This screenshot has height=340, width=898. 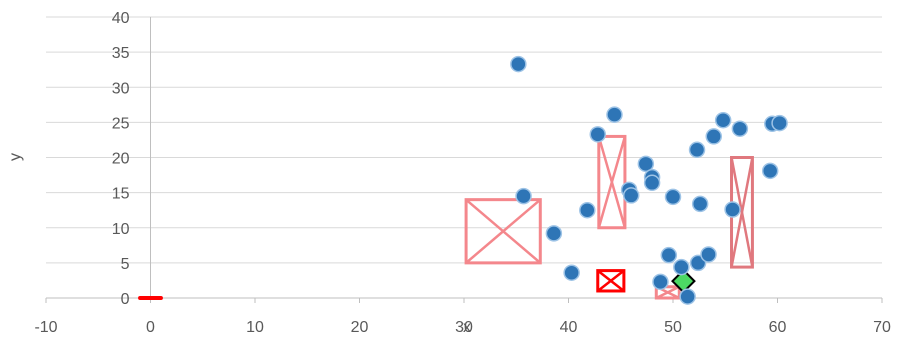 I want to click on y-tick-label: 10, so click(x=121, y=229).